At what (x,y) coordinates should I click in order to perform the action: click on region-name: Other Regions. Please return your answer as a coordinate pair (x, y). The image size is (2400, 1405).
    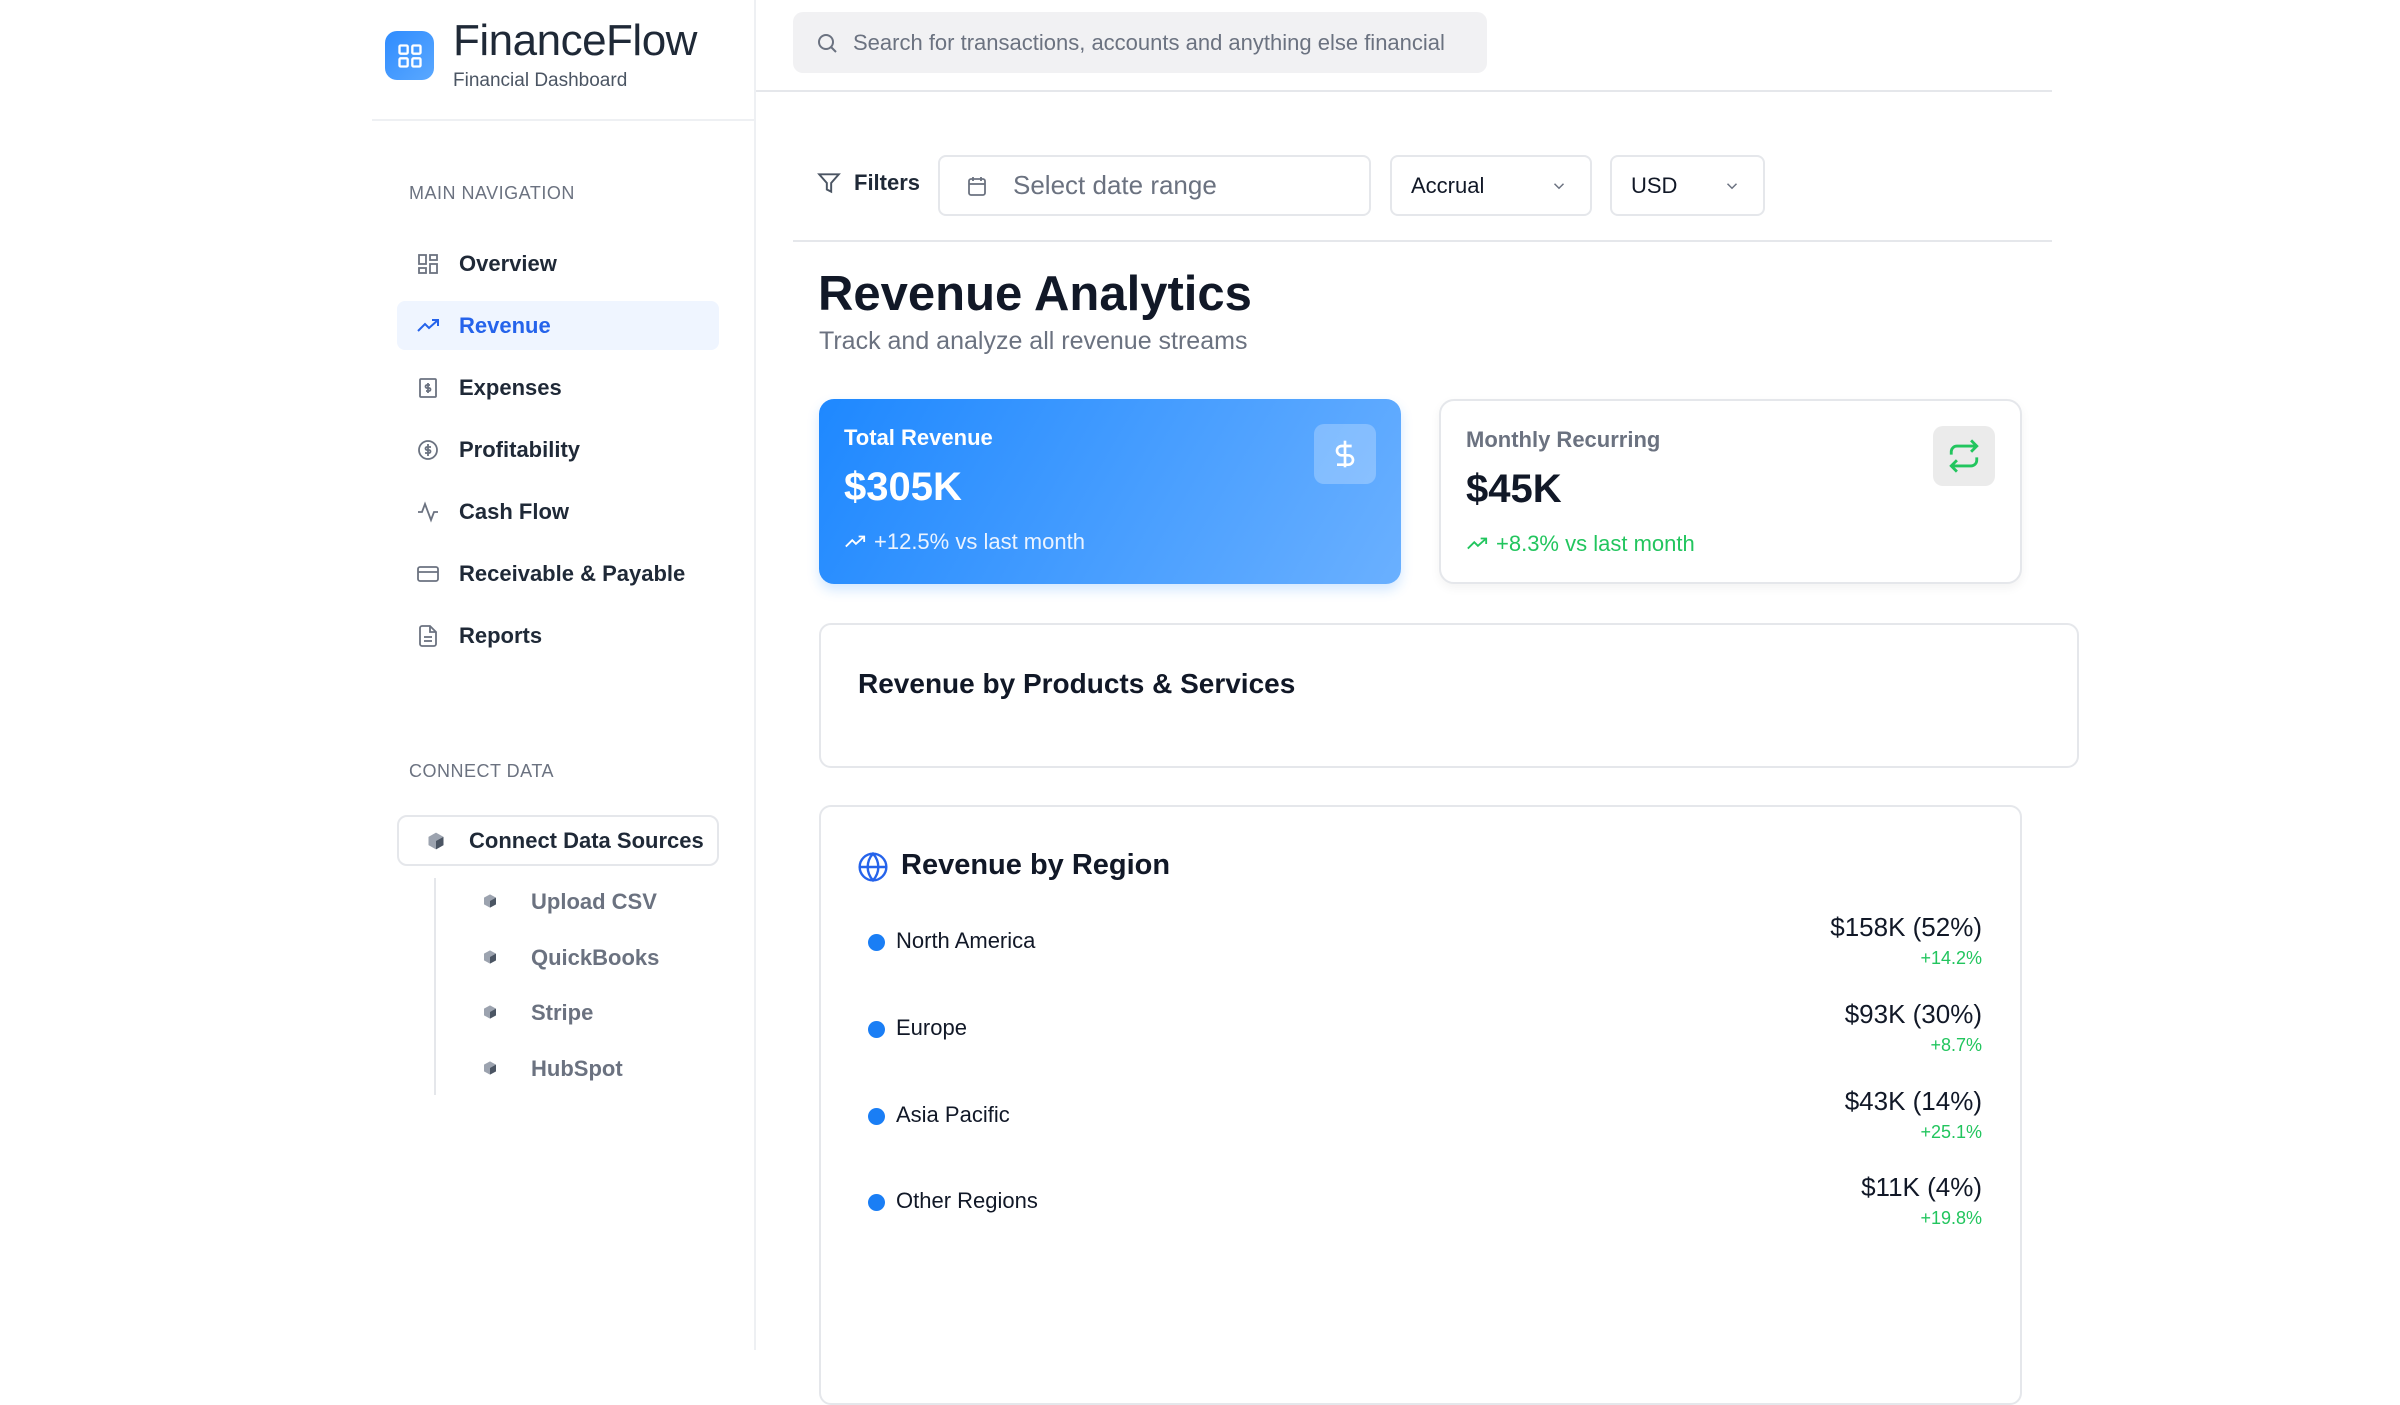
    Looking at the image, I should click on (967, 1200).